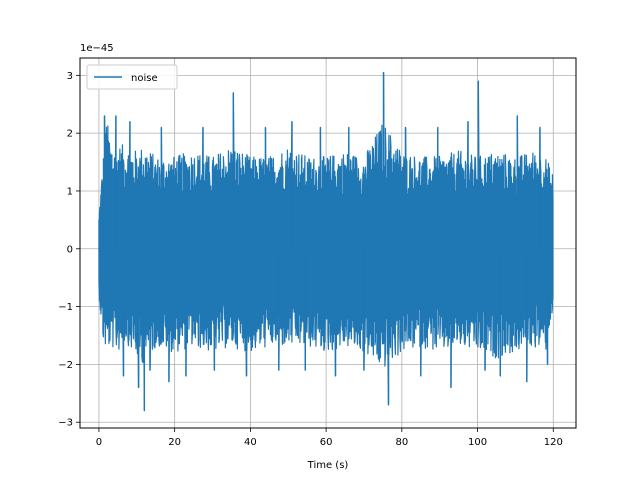 This screenshot has width=640, height=480. I want to click on x-tick-label-1: 20, so click(174, 442).